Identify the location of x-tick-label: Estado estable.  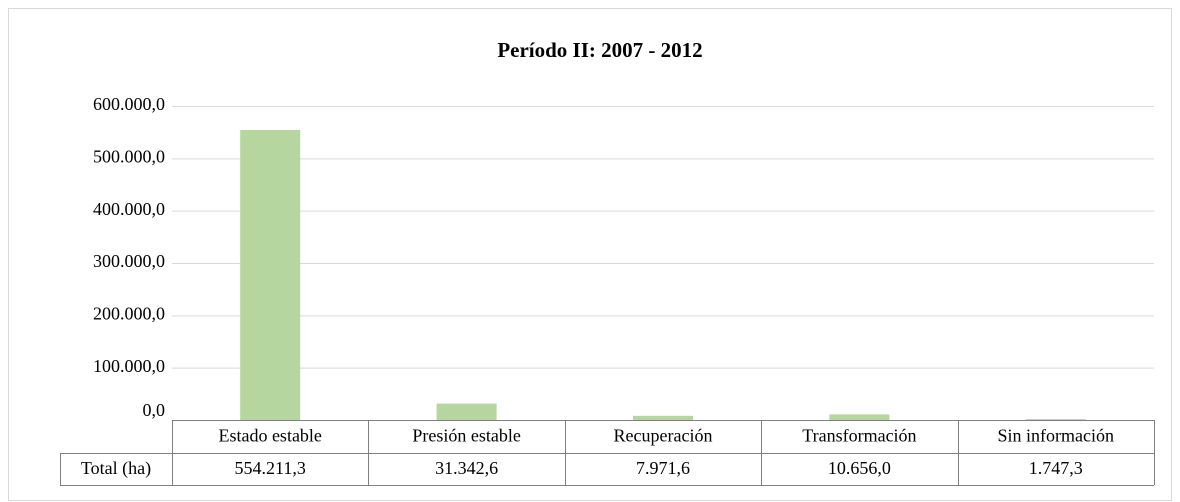
(269, 436).